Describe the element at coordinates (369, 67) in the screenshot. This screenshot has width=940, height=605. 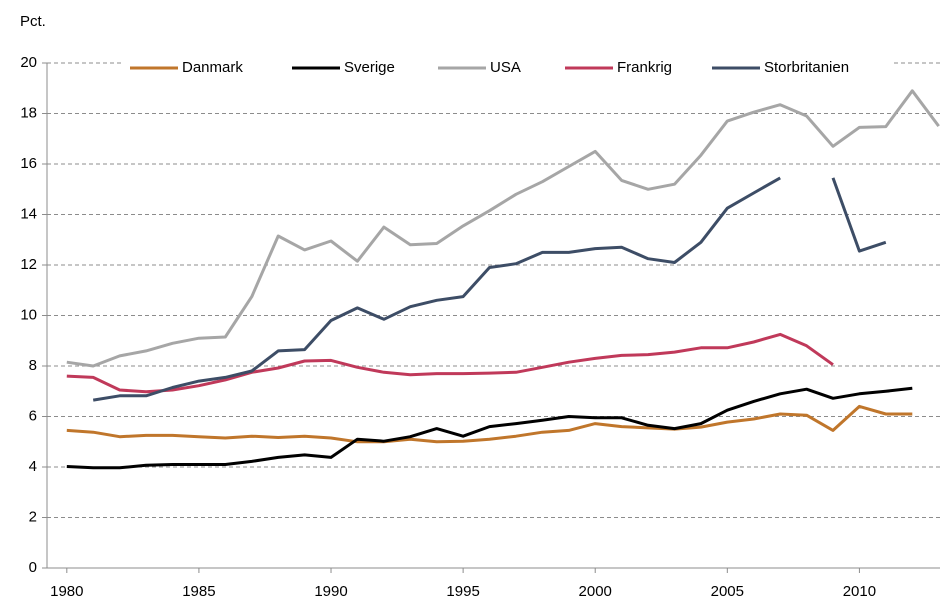
I see `legend-label: Sverige` at that location.